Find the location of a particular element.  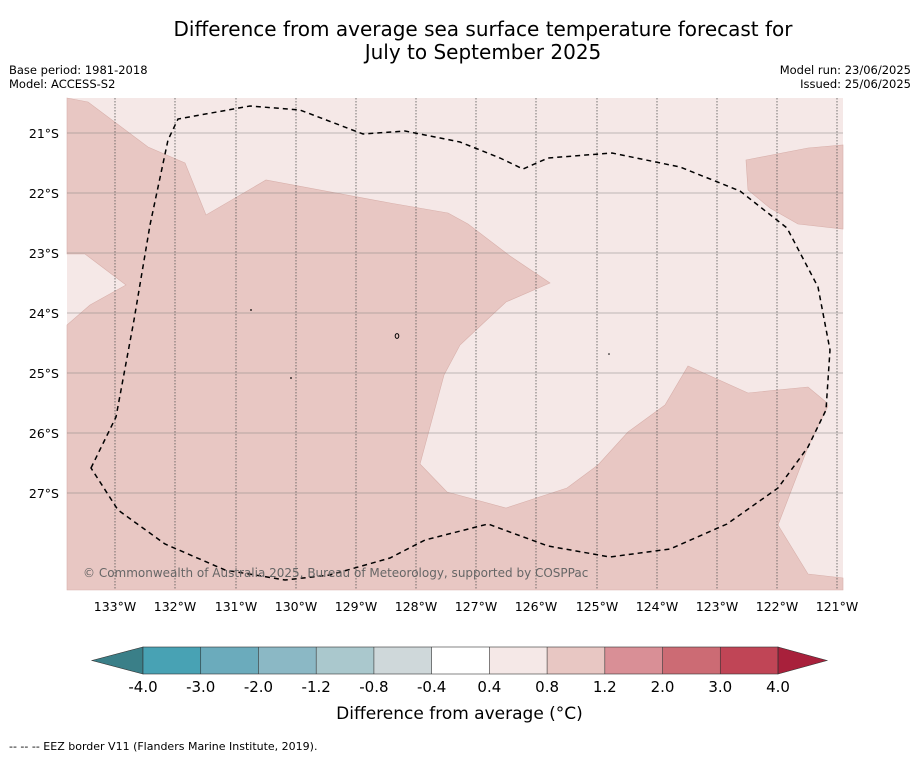

colorbar-tick-label: 0.8 is located at coordinates (547, 687).